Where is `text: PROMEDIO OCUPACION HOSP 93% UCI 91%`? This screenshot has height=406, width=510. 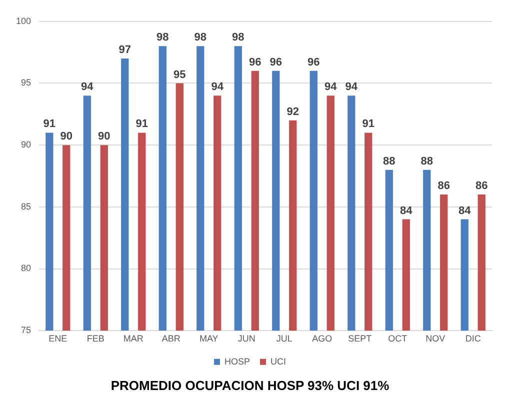 text: PROMEDIO OCUPACION HOSP 93% UCI 91% is located at coordinates (250, 385).